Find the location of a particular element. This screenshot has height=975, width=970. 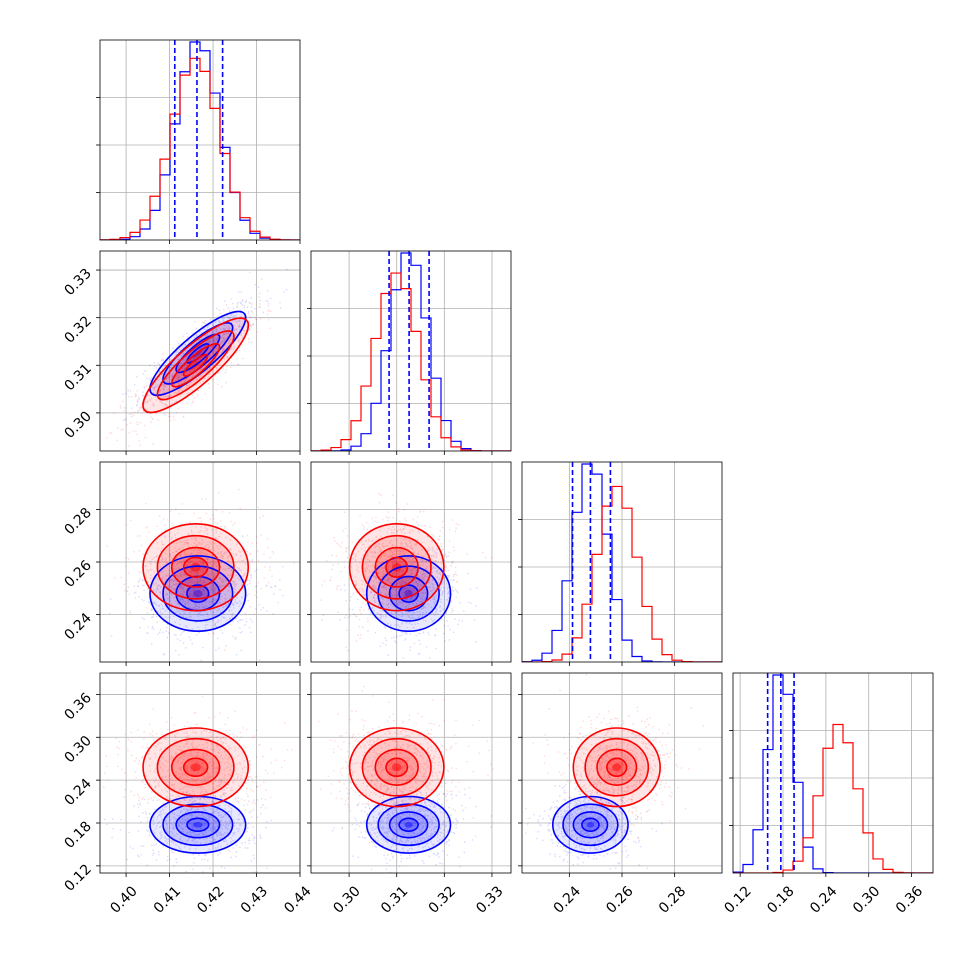

x-tick-label: 0.33 is located at coordinates (489, 899).